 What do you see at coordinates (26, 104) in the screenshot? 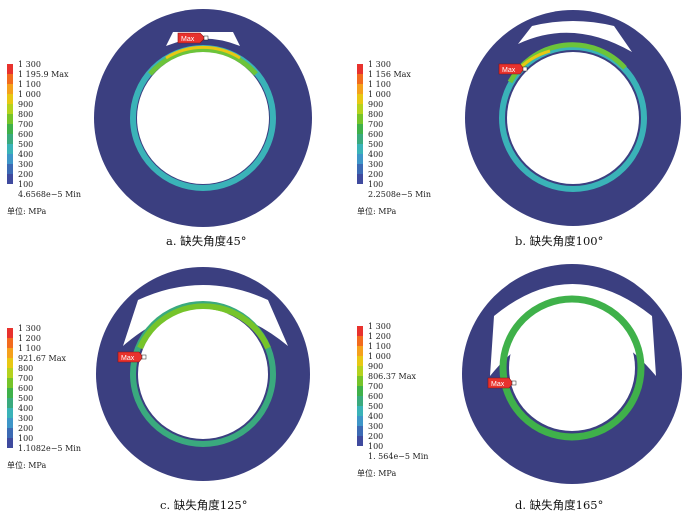
I see `legend-label: 900` at bounding box center [26, 104].